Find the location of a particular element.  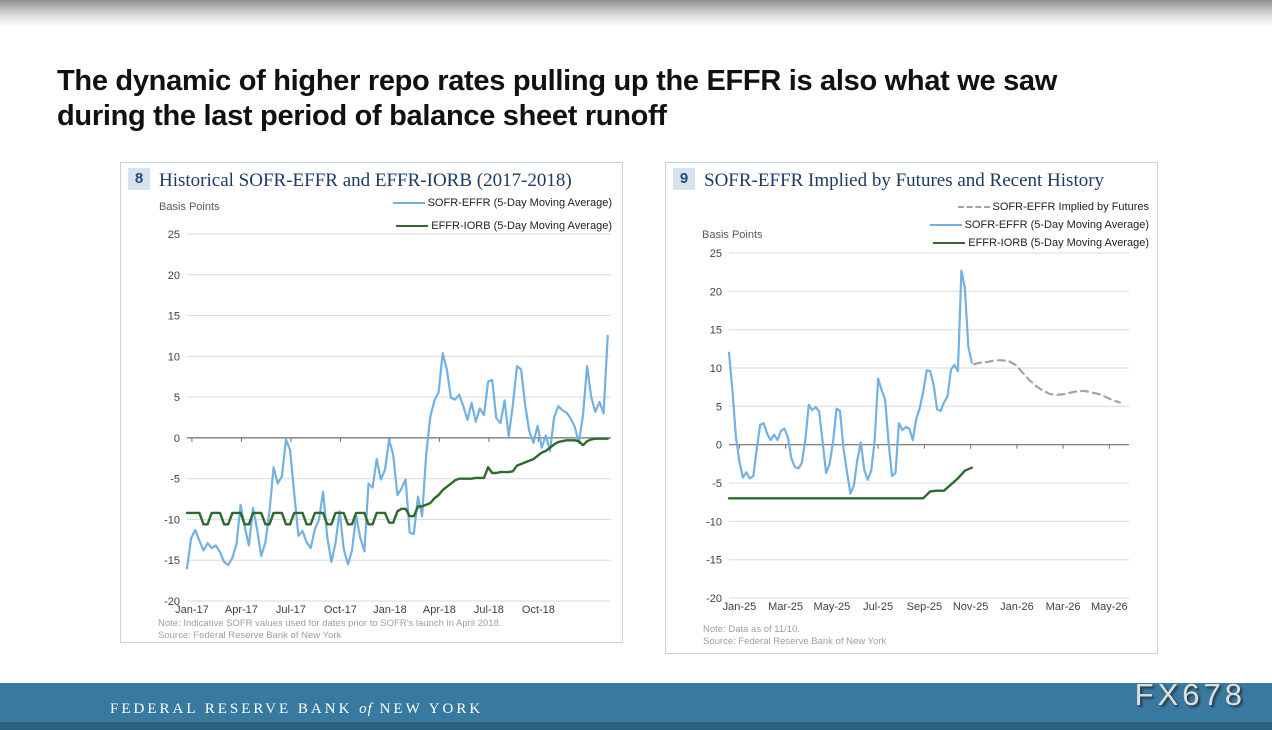

x-tick-label: Jan-26 is located at coordinates (1017, 607).